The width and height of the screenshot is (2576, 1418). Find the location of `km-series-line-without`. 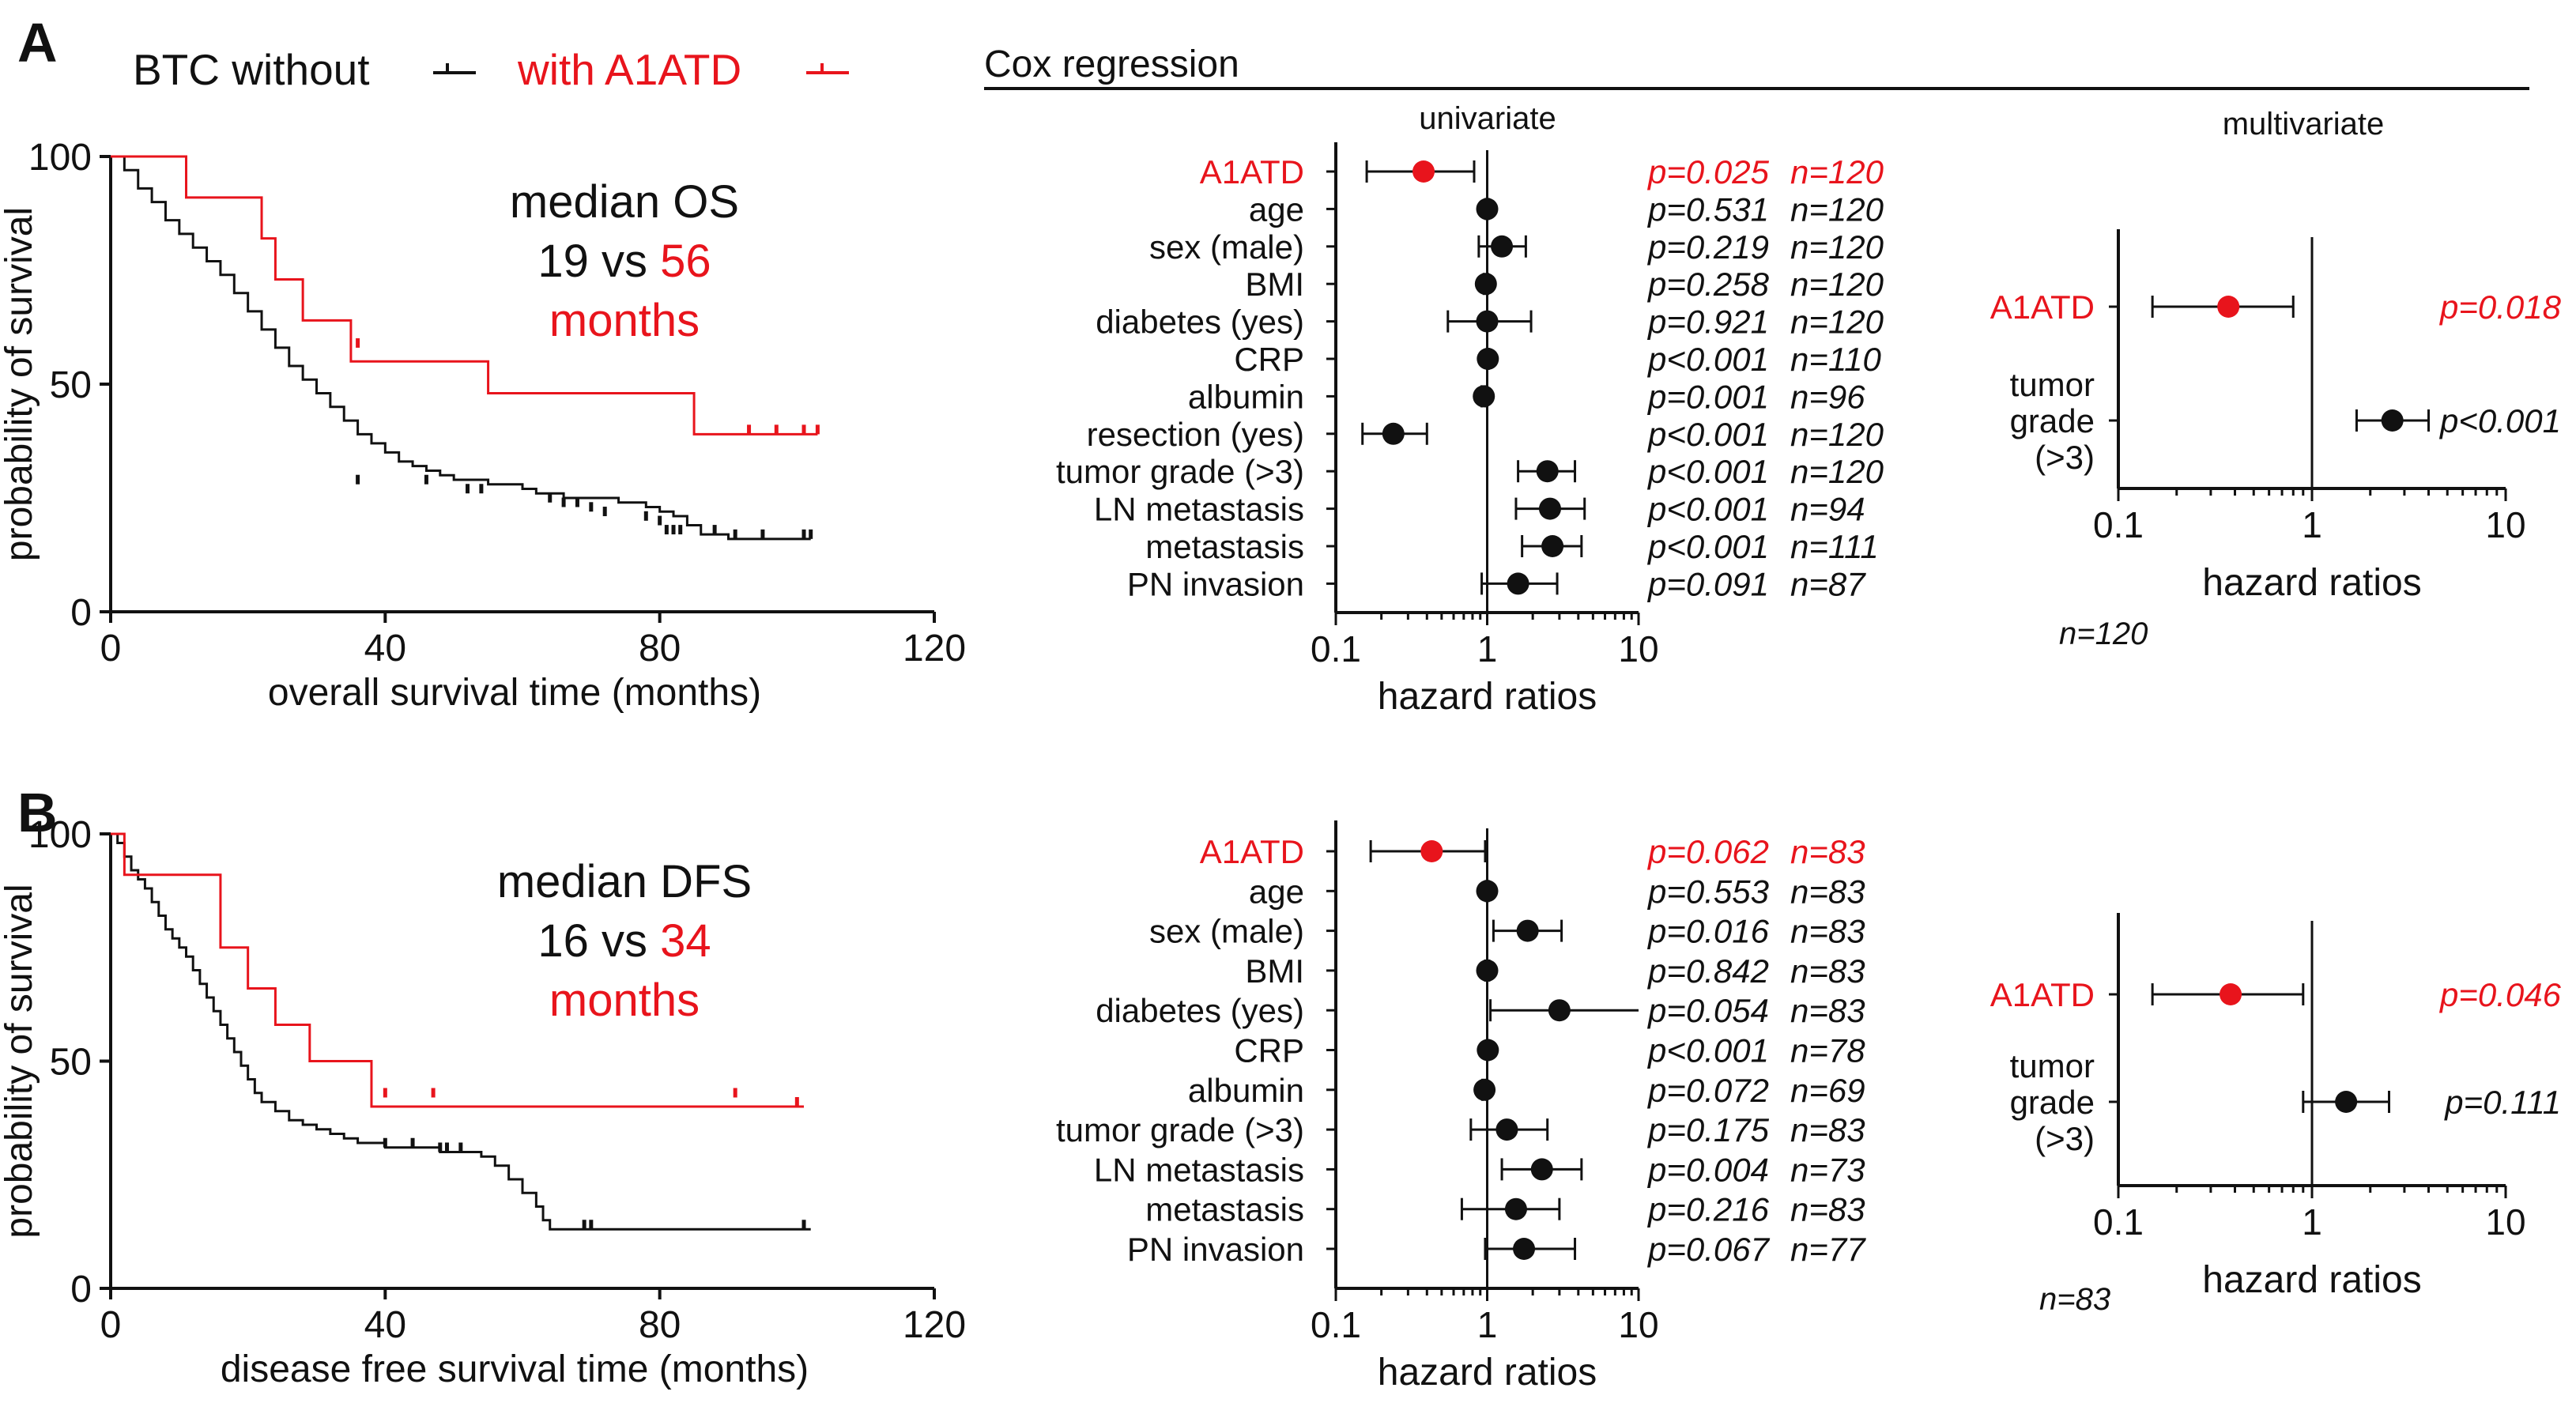

km-series-line-without is located at coordinates (461, 1031).